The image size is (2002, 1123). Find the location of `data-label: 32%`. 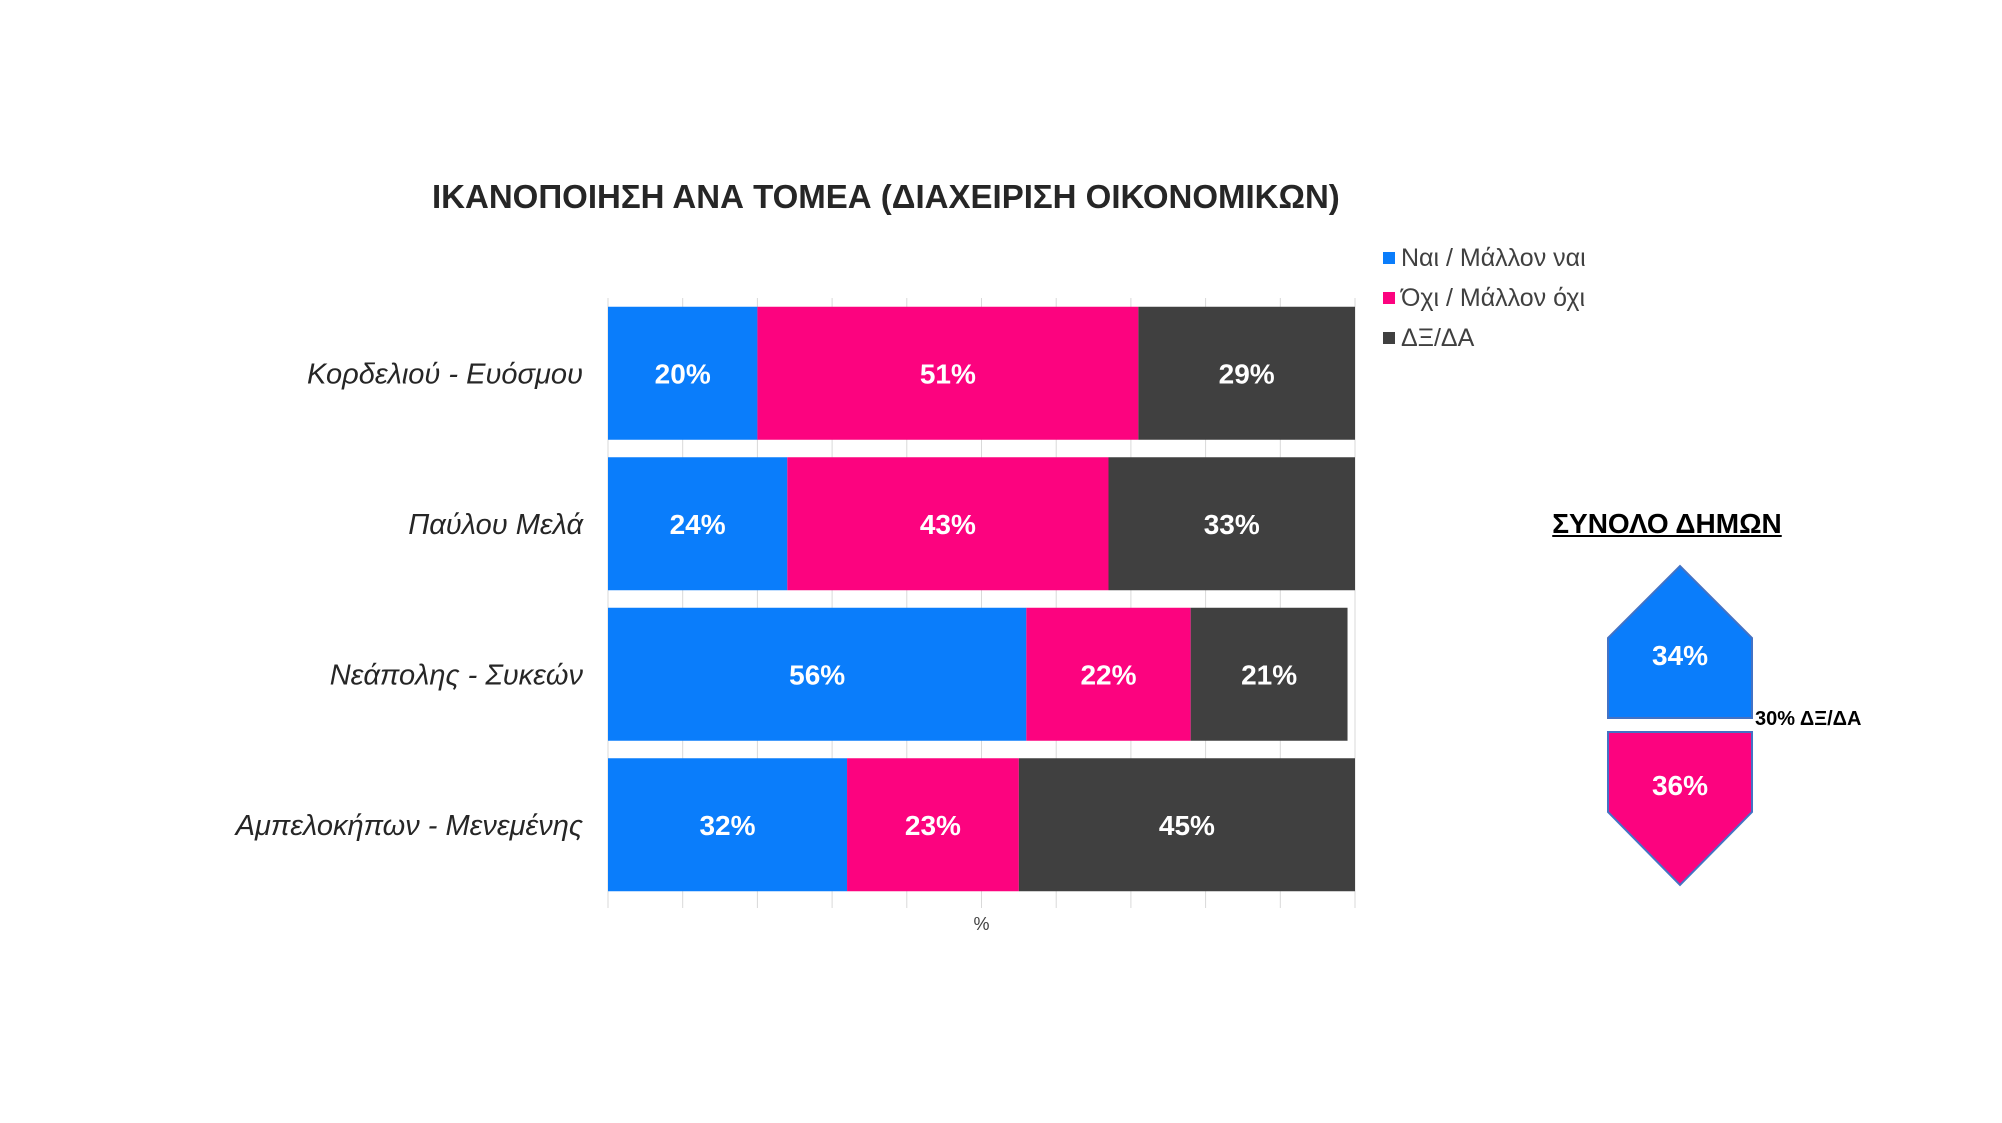

data-label: 32% is located at coordinates (727, 825).